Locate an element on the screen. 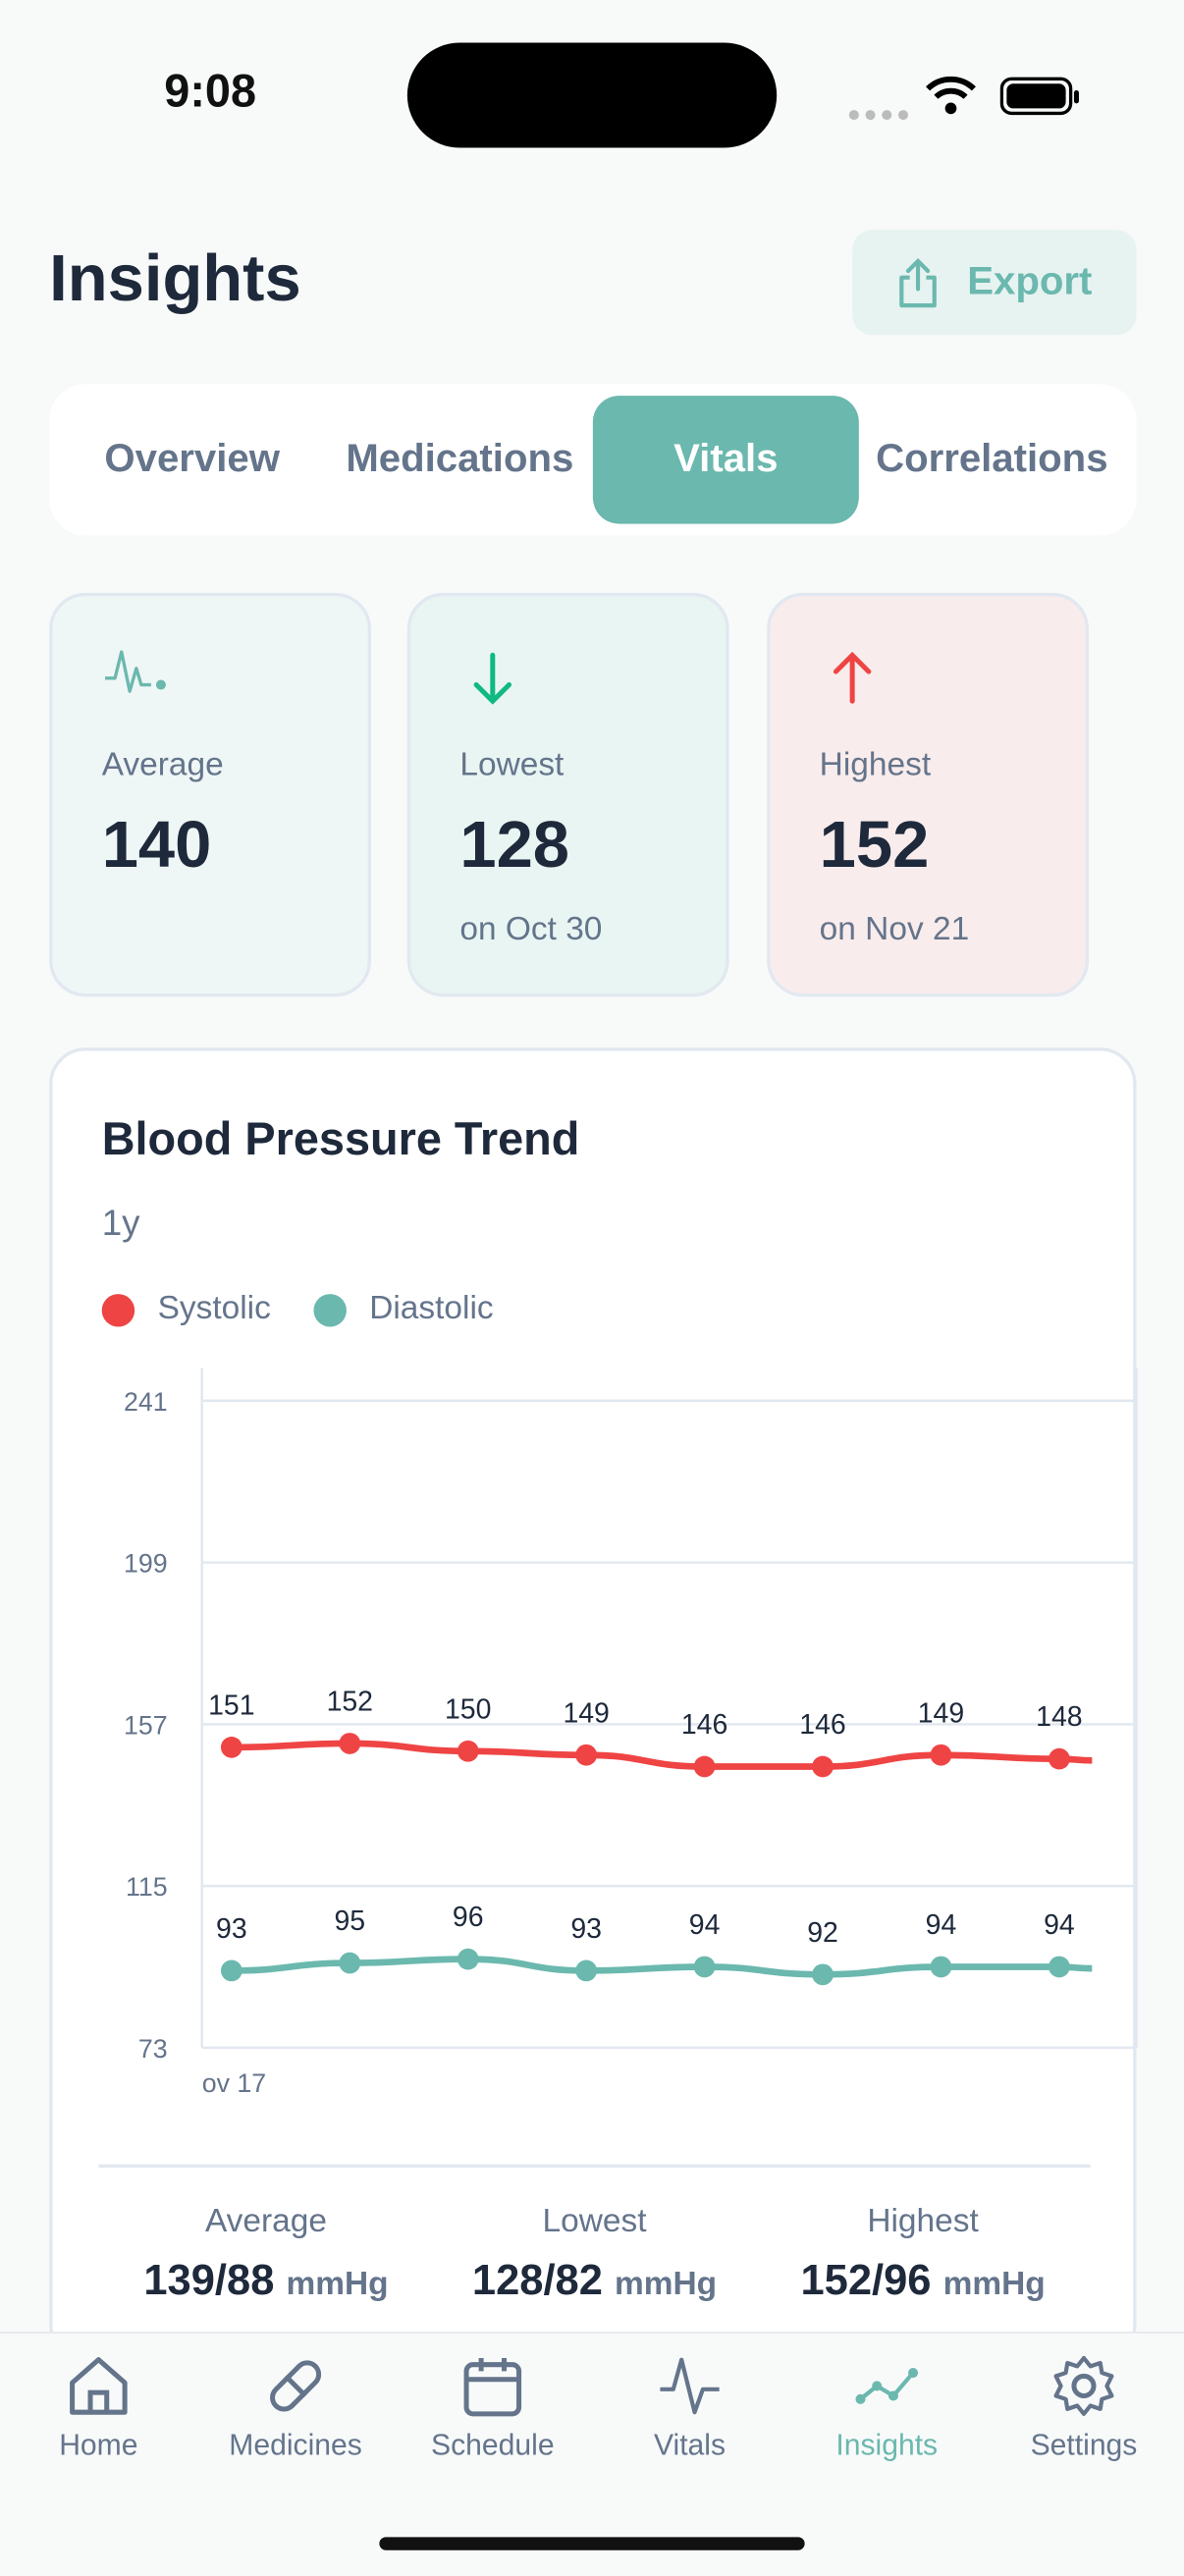  card-date: on Nov 21 is located at coordinates (894, 929).